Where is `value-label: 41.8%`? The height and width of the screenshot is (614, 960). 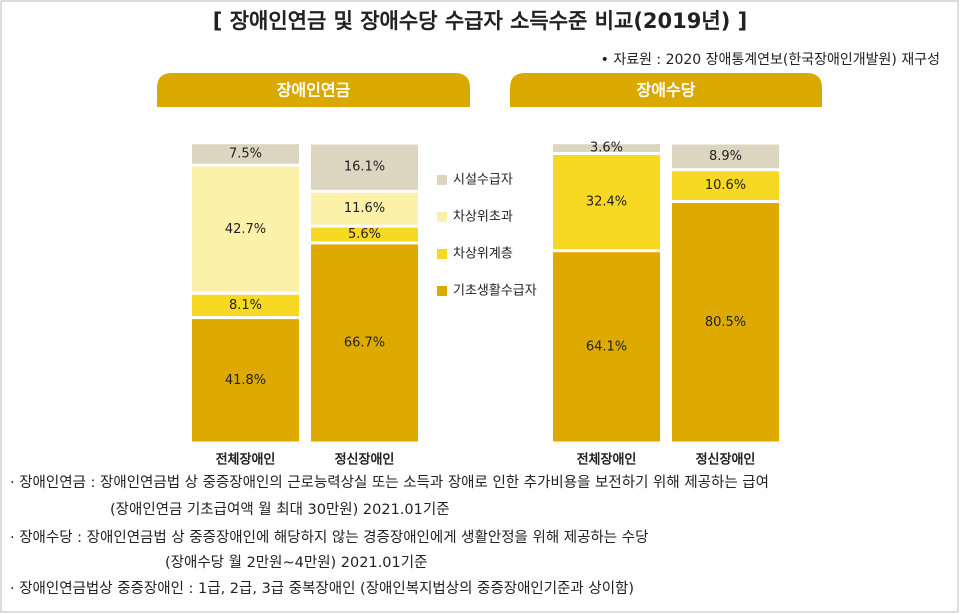
value-label: 41.8% is located at coordinates (245, 380).